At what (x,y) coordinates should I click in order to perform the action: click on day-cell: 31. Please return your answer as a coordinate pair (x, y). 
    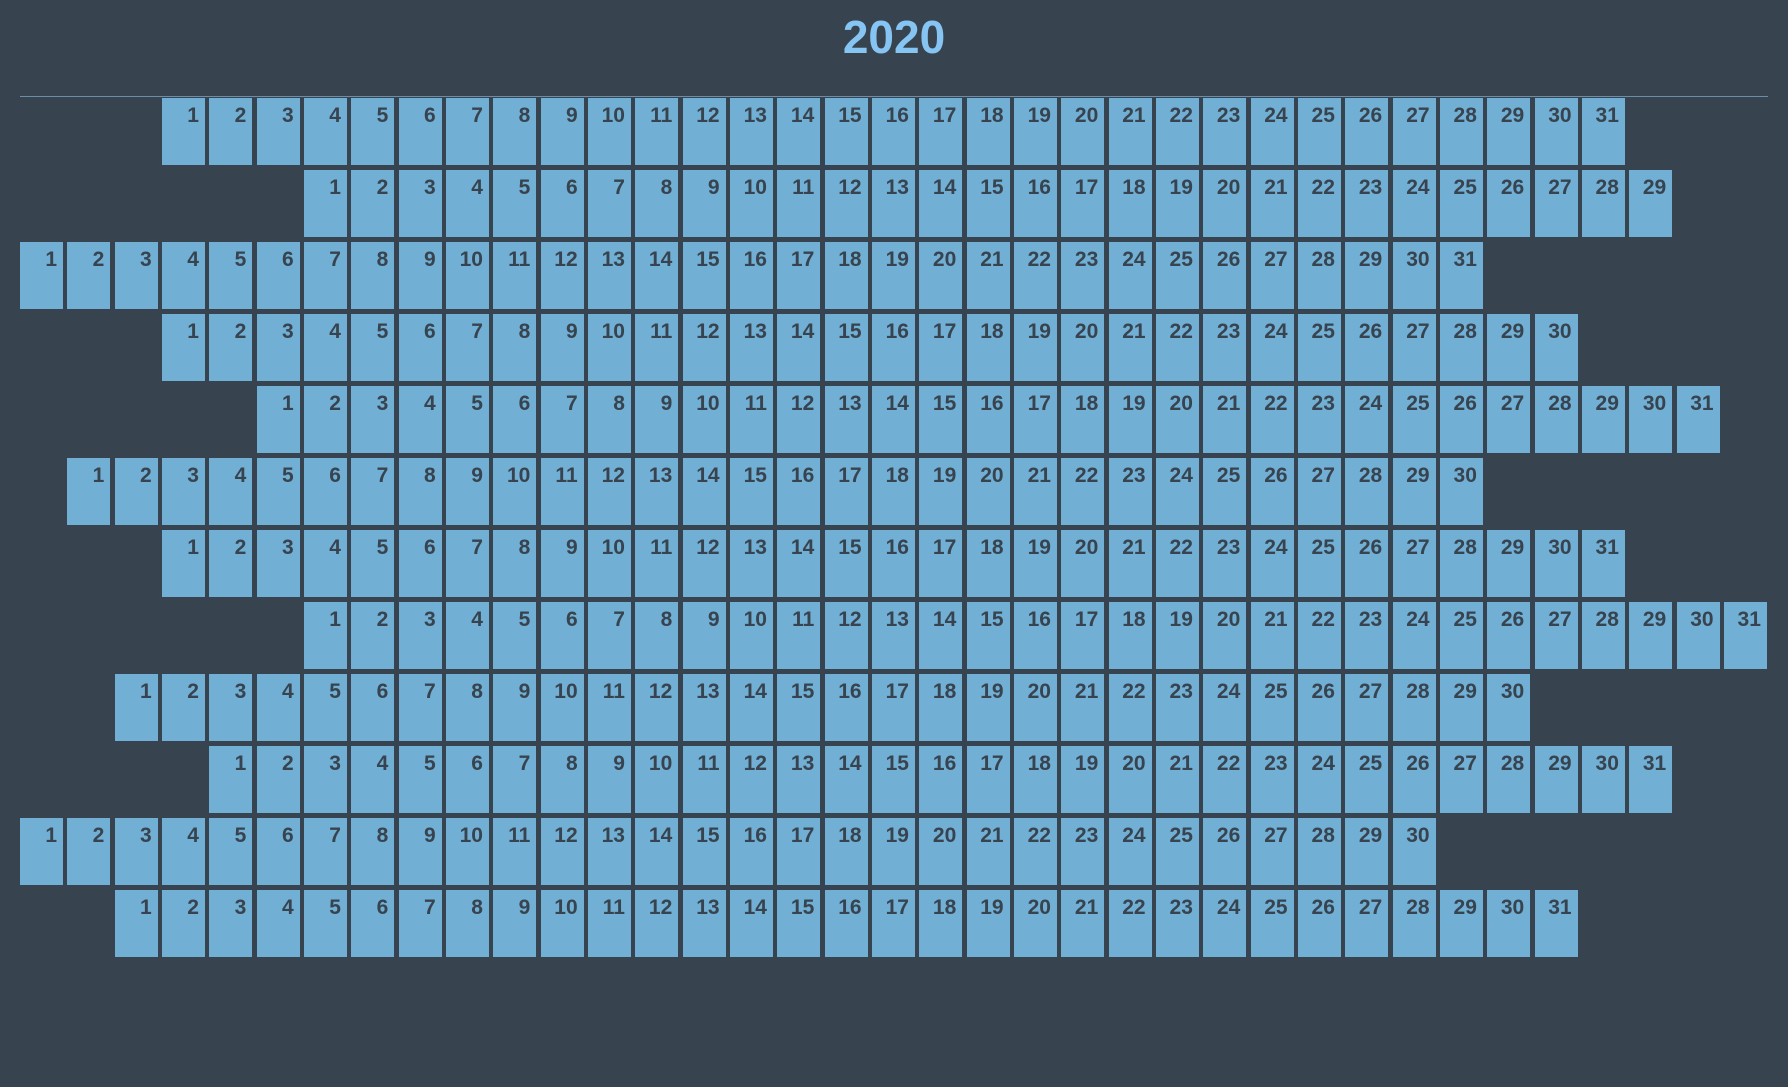
    Looking at the image, I should click on (1603, 563).